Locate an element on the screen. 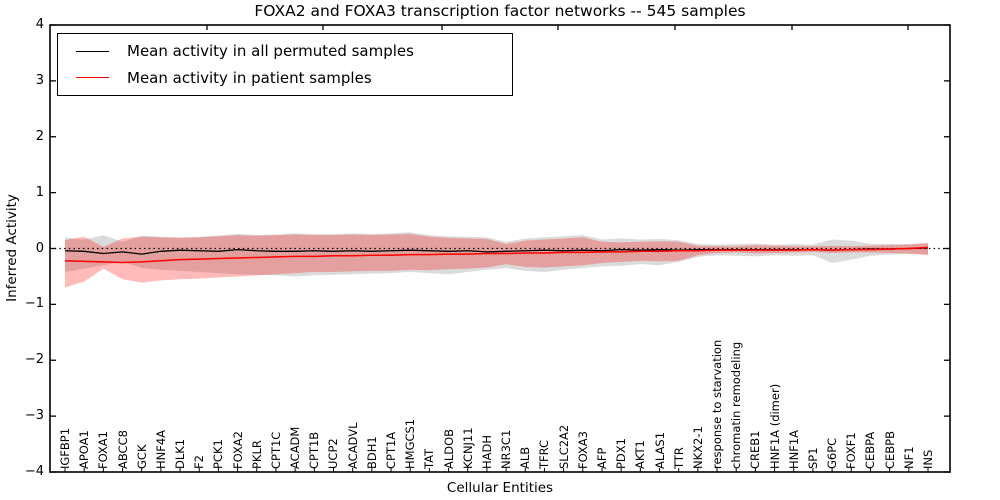 This screenshot has width=1000, height=500. y-tick-label: −2 is located at coordinates (34, 360).